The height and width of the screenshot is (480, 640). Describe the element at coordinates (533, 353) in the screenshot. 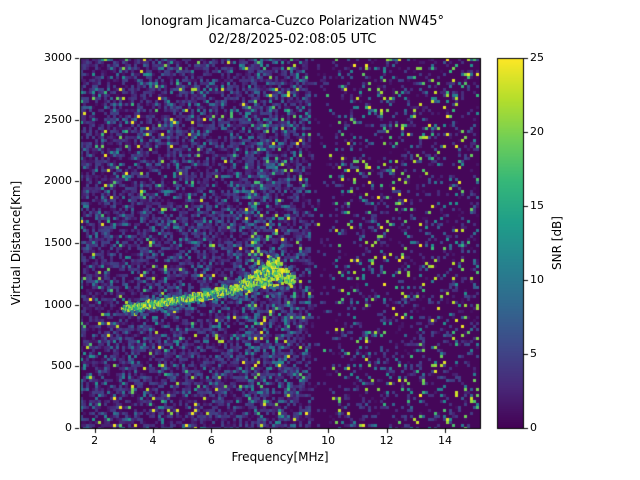

I see `colorbar-tick-label: 5` at that location.